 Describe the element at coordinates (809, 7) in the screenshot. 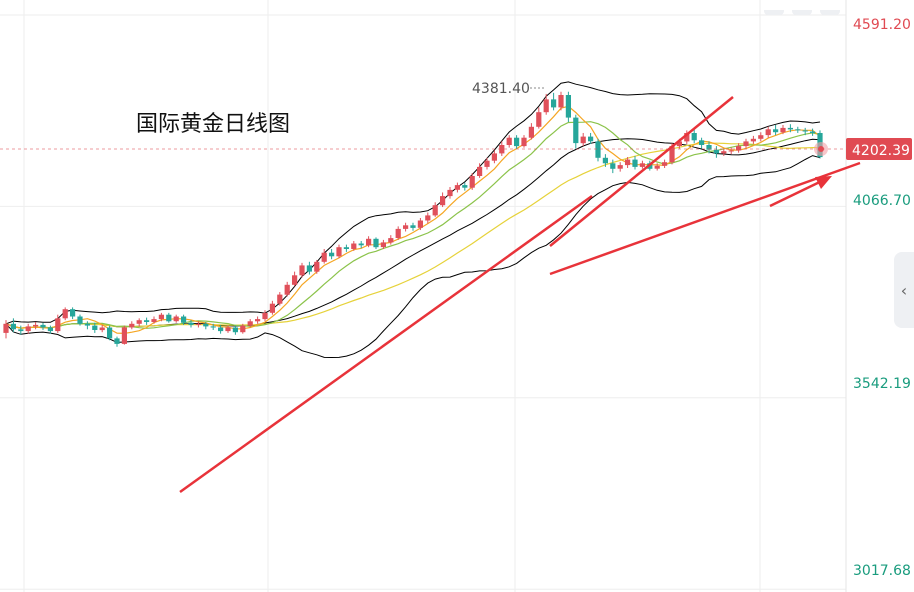

I see `toolbar-tabs` at that location.